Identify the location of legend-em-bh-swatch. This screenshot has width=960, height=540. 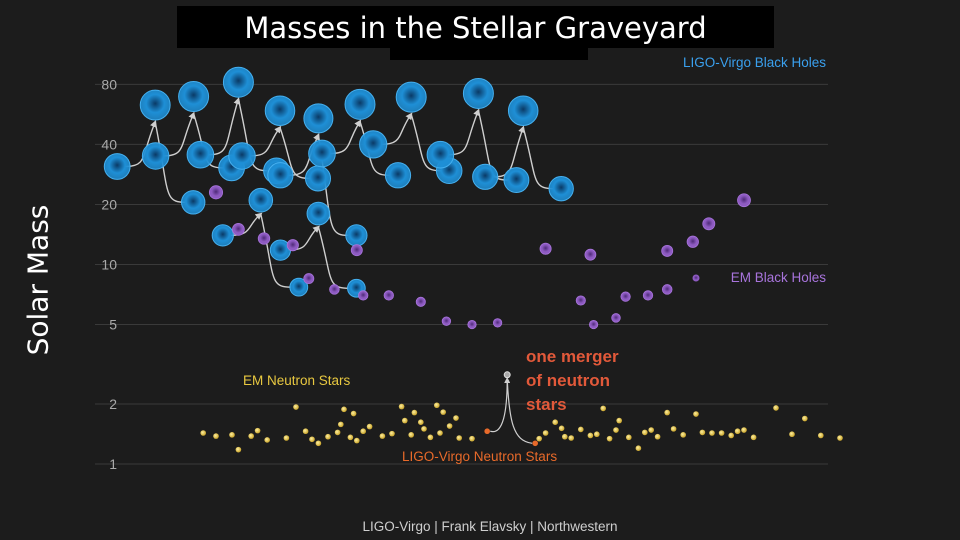
(696, 278).